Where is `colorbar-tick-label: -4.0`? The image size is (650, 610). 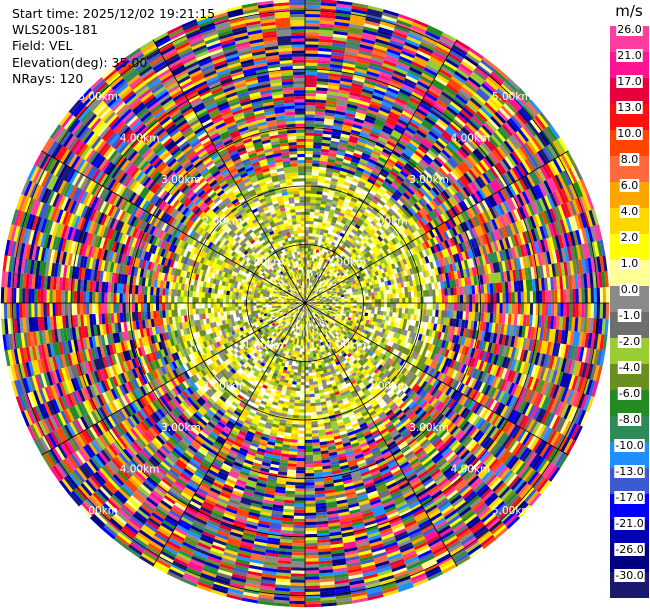
colorbar-tick-label: -4.0 is located at coordinates (629, 367).